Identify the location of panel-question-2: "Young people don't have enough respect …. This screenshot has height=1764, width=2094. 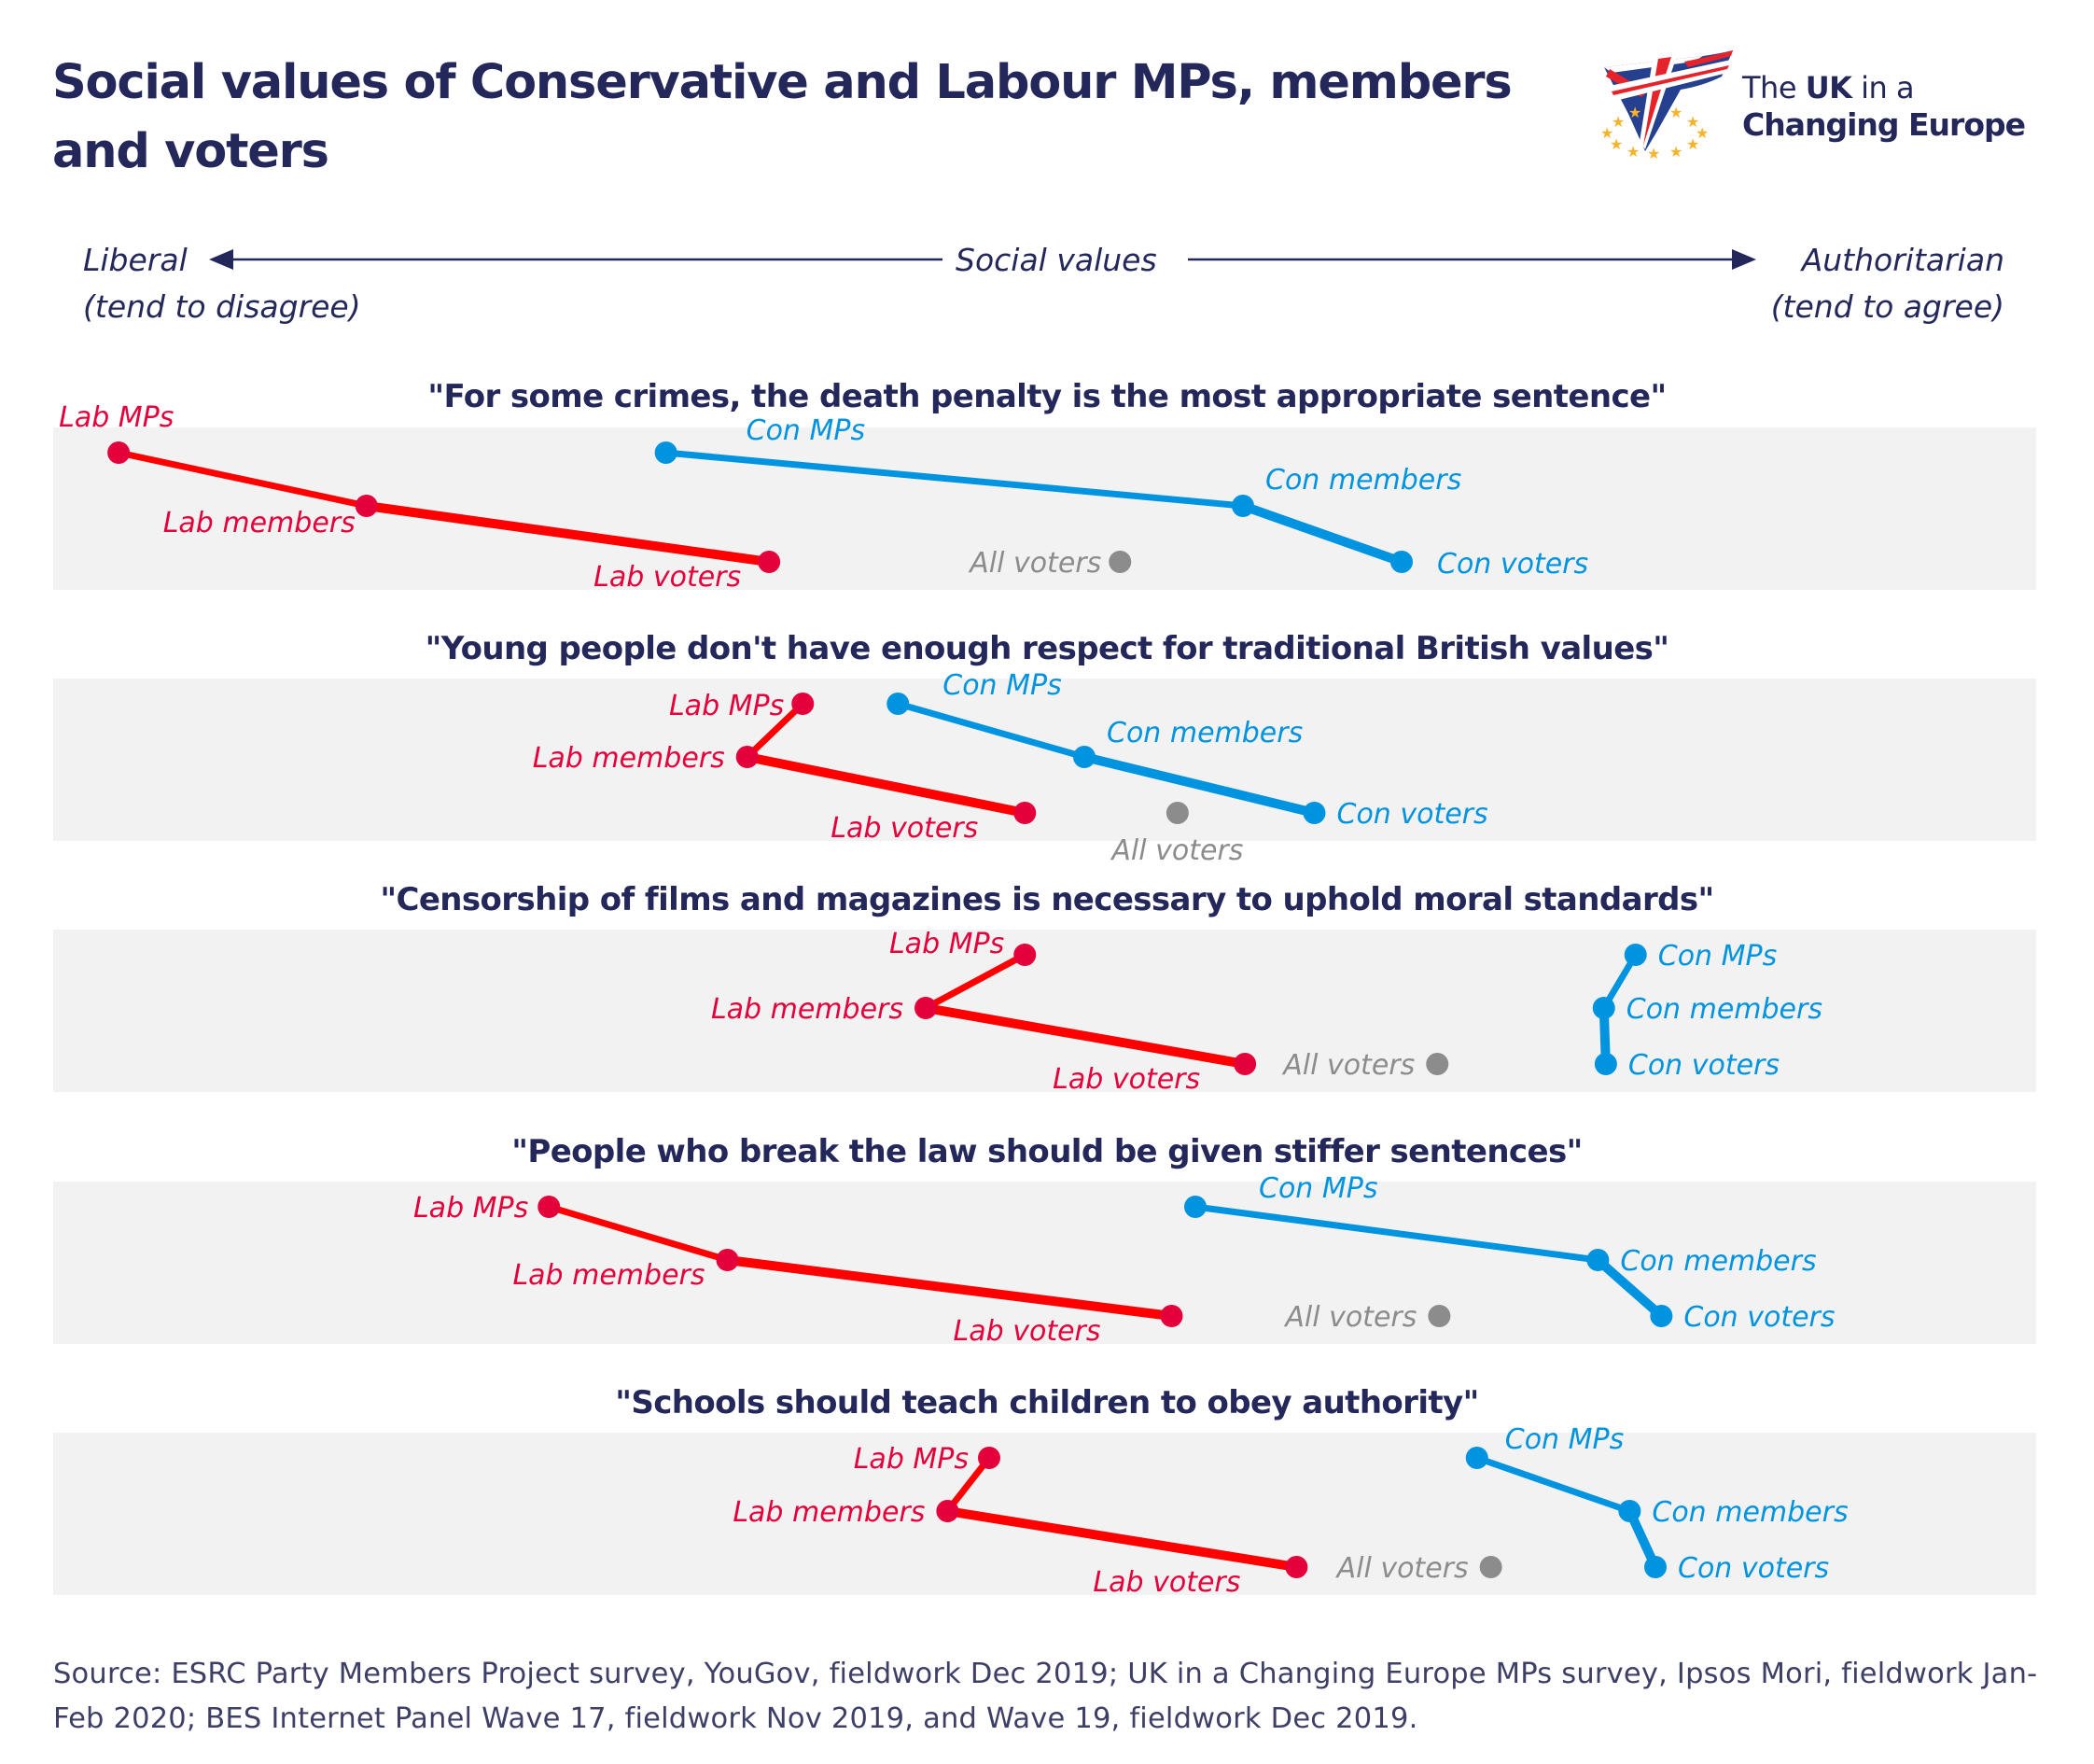
(1047, 648).